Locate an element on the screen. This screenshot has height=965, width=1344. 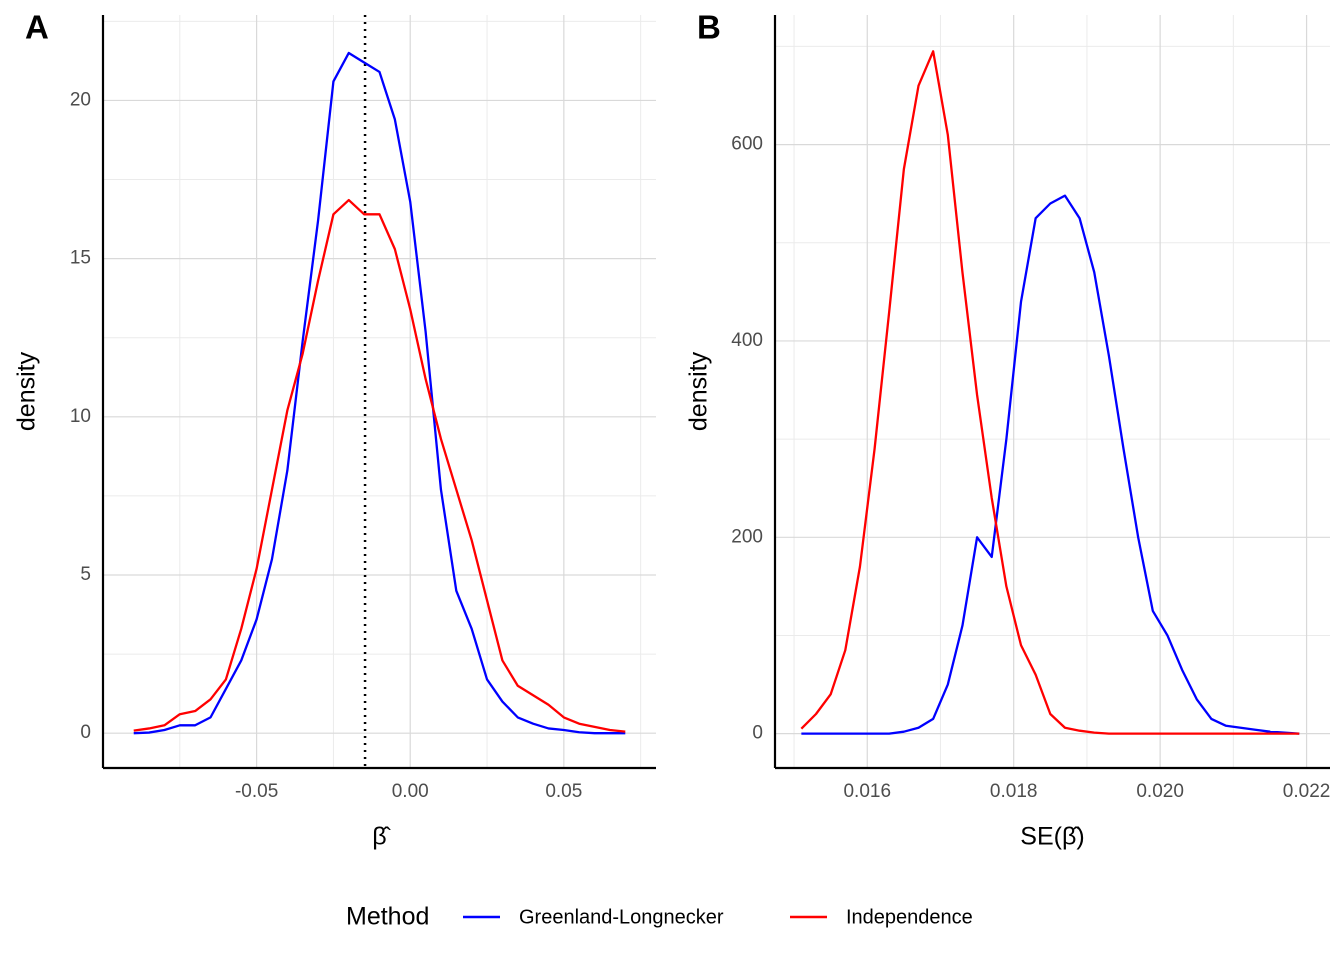
legend-label: Greenland-Longnecker is located at coordinates (621, 917).